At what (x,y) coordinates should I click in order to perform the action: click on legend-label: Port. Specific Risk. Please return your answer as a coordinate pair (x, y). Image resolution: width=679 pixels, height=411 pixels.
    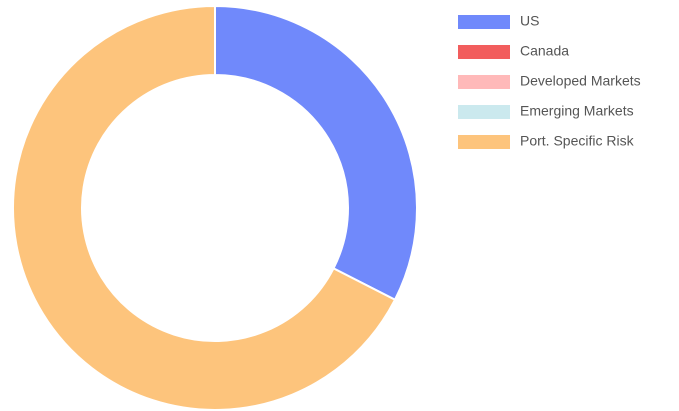
    Looking at the image, I should click on (577, 141).